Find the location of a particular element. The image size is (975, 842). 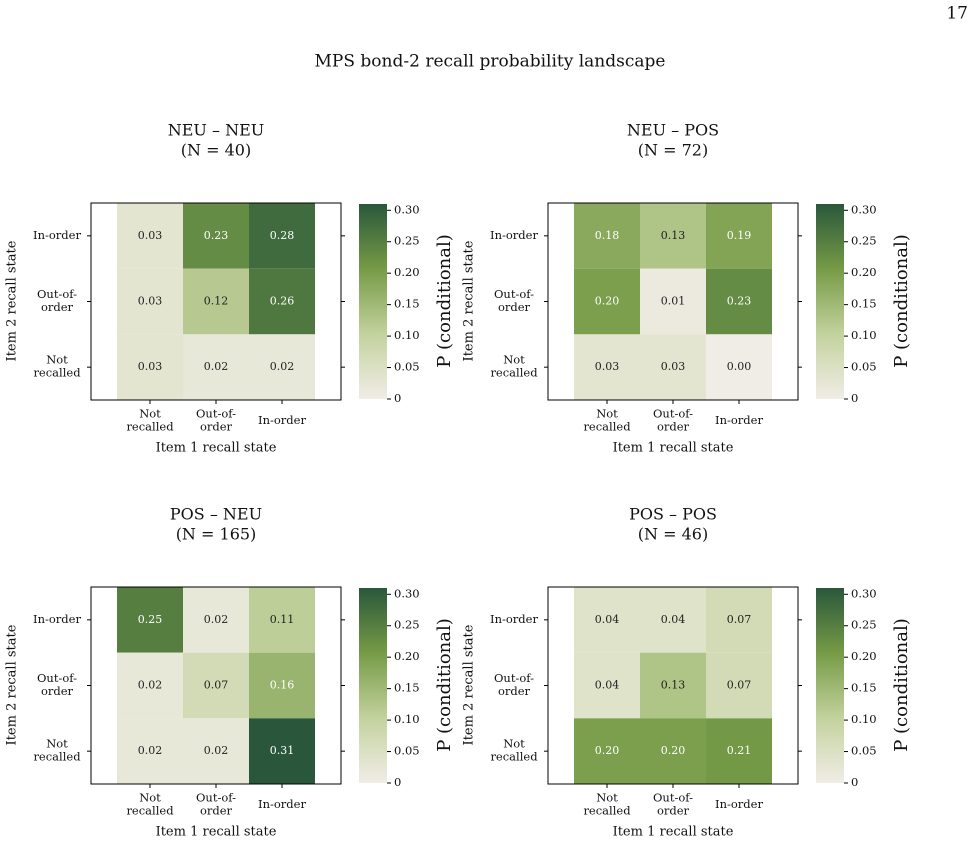

cell-label: 0.25 is located at coordinates (150, 619).